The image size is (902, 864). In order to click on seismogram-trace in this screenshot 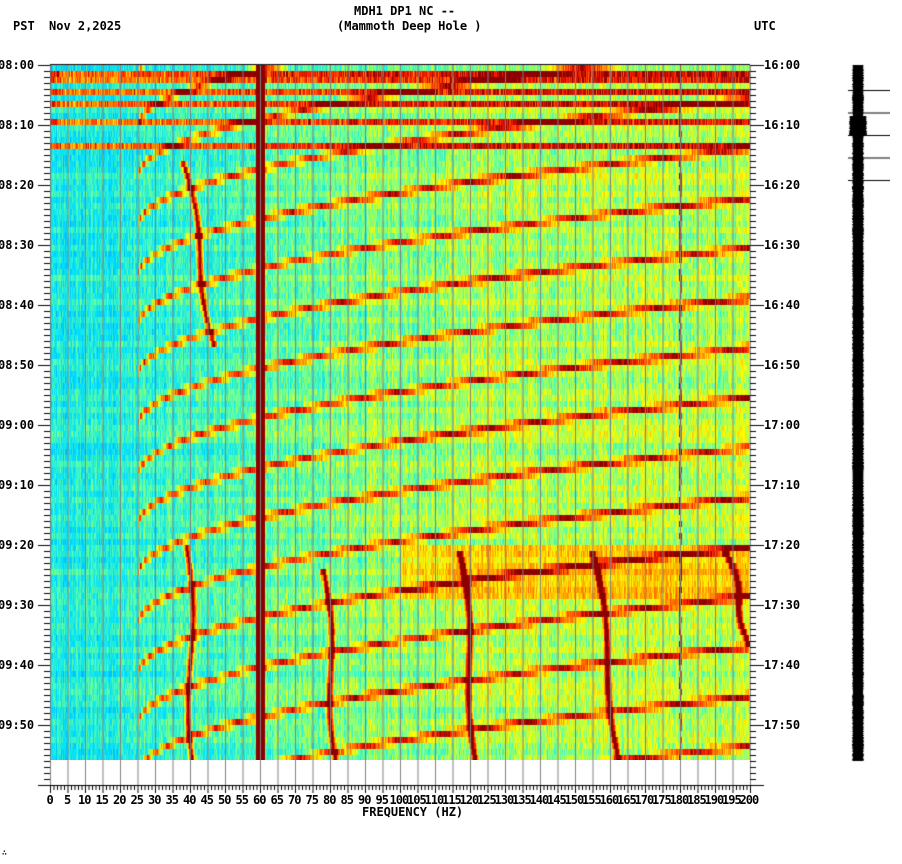, I will do `click(860, 412)`.